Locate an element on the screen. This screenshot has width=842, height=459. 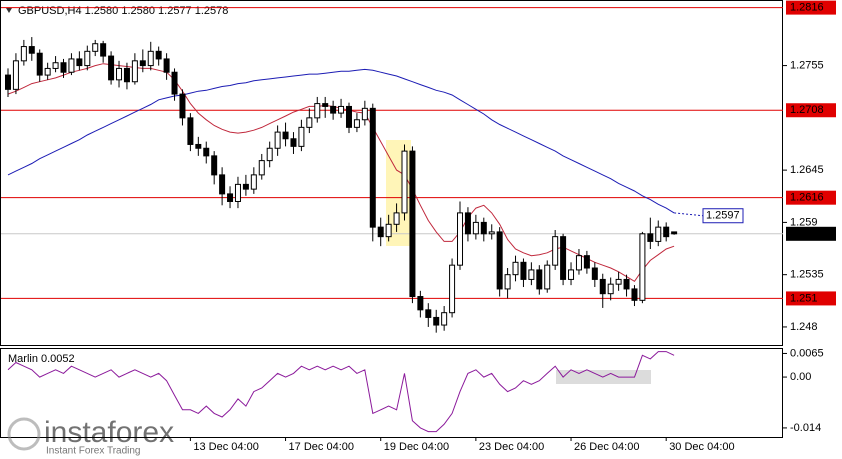
y-tick-label: 1.2535 is located at coordinates (807, 275).